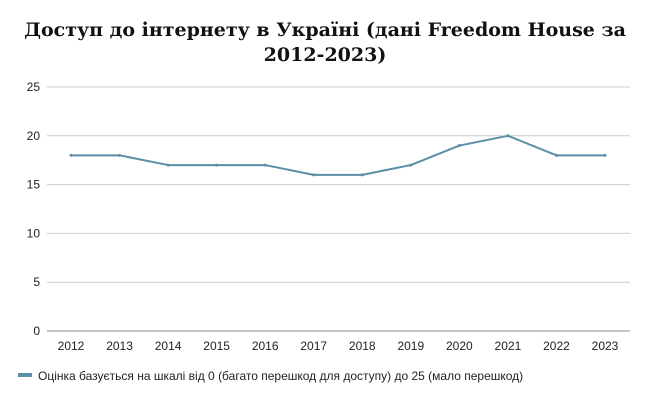 This screenshot has height=402, width=650. What do you see at coordinates (34, 136) in the screenshot?
I see `y-tick-label: 20` at bounding box center [34, 136].